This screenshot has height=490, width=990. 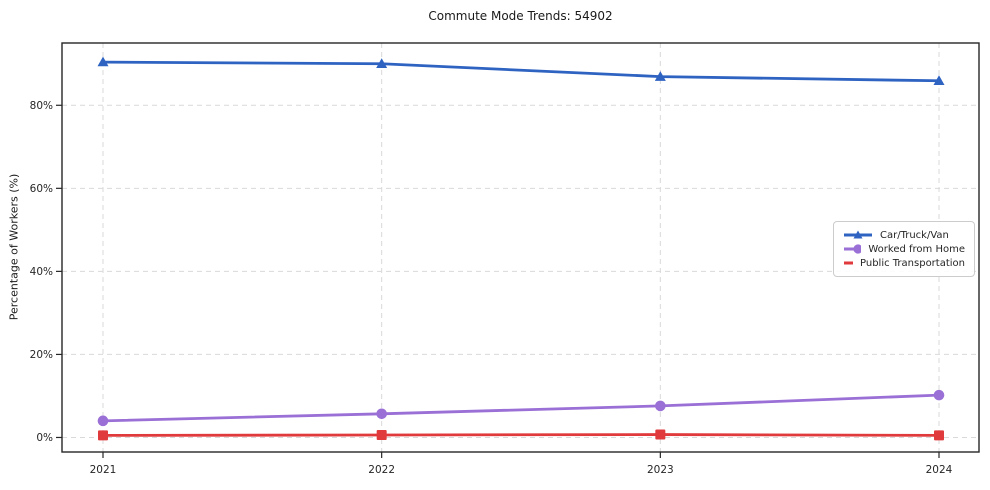 I want to click on legend-entry: Worked from Home, so click(x=904, y=249).